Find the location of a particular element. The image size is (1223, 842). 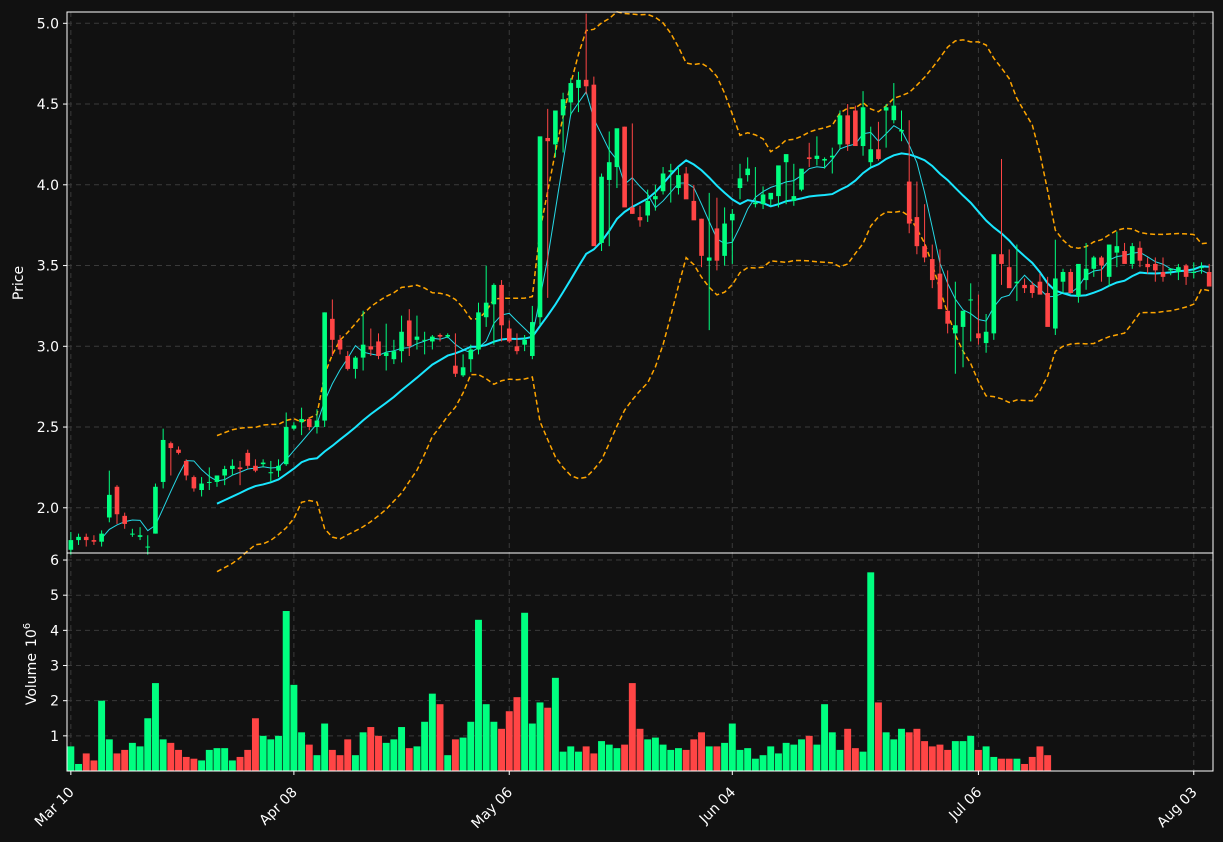

volume-axis-label-text: Volume is located at coordinates (32, 679).